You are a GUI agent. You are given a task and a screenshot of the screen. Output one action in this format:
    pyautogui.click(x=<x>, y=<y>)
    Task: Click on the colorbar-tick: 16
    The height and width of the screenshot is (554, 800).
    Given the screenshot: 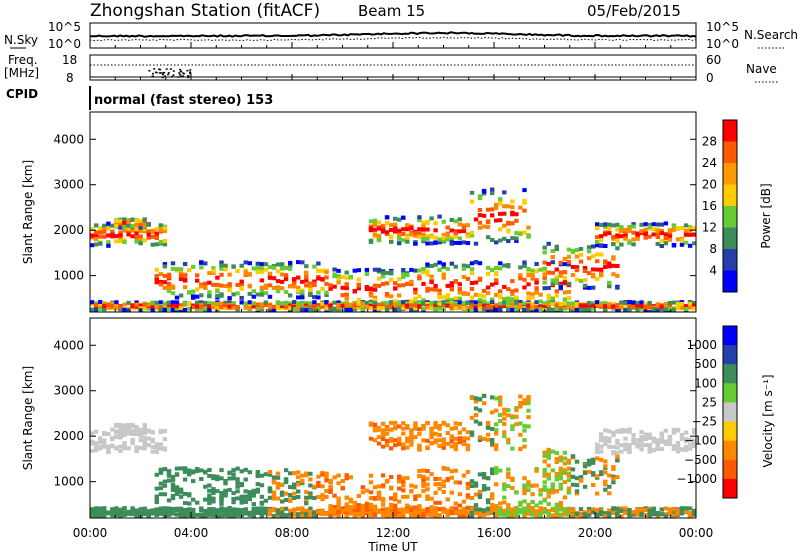 What is the action you would take?
    pyautogui.click(x=709, y=206)
    